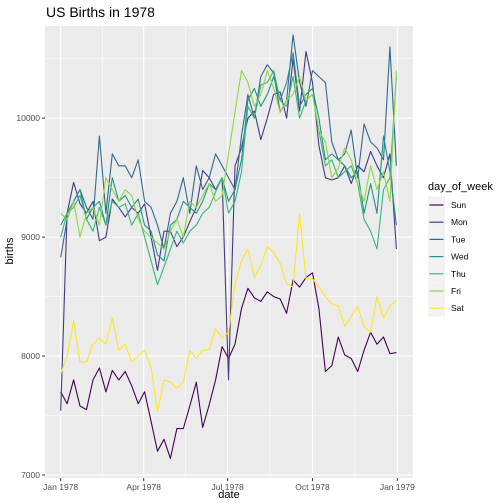 Image resolution: width=504 pixels, height=504 pixels. What do you see at coordinates (397, 487) in the screenshot?
I see `x-tick-label: Jan 1979` at bounding box center [397, 487].